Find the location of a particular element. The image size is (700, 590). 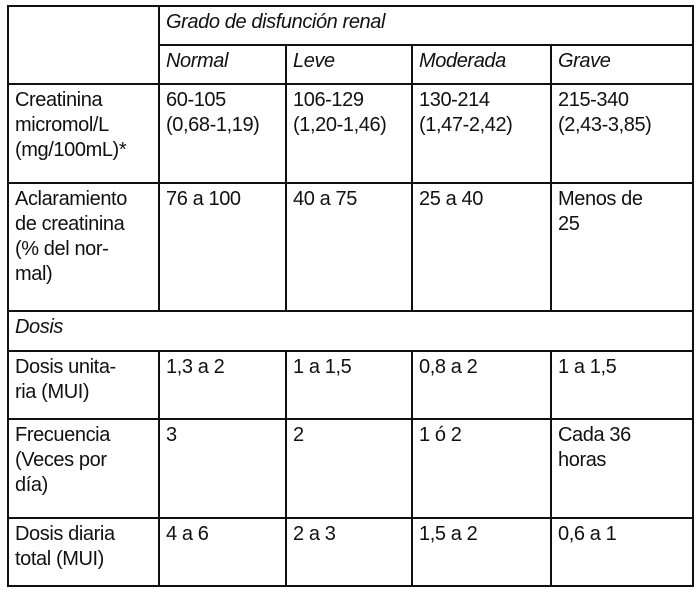

cell-line: (0,68-1,19) is located at coordinates (213, 125).